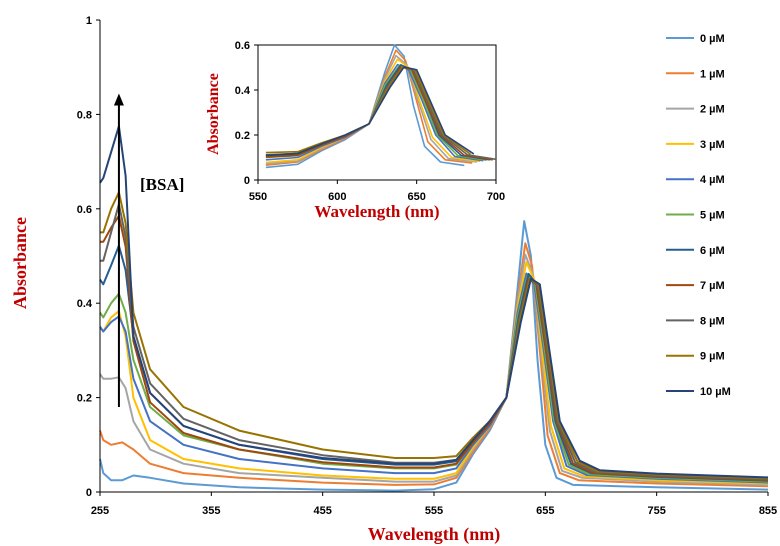 The image size is (780, 546). What do you see at coordinates (376, 211) in the screenshot?
I see `inset-x-axis-title: Wavelength (nm)` at bounding box center [376, 211].